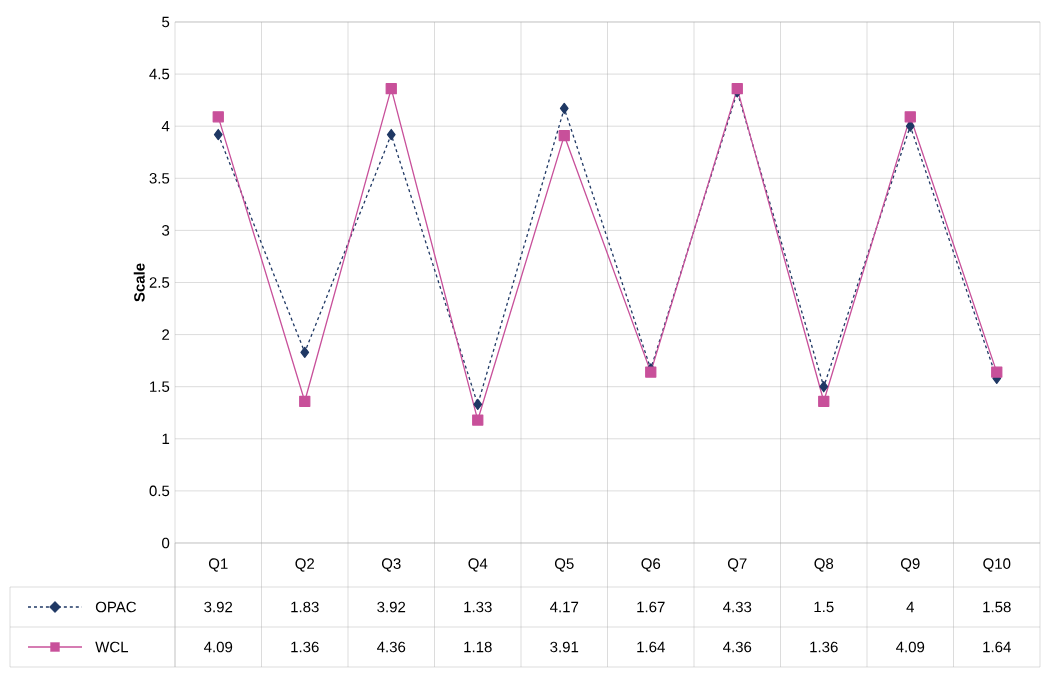  What do you see at coordinates (139, 282) in the screenshot?
I see `y-axis-title: Scale` at bounding box center [139, 282].